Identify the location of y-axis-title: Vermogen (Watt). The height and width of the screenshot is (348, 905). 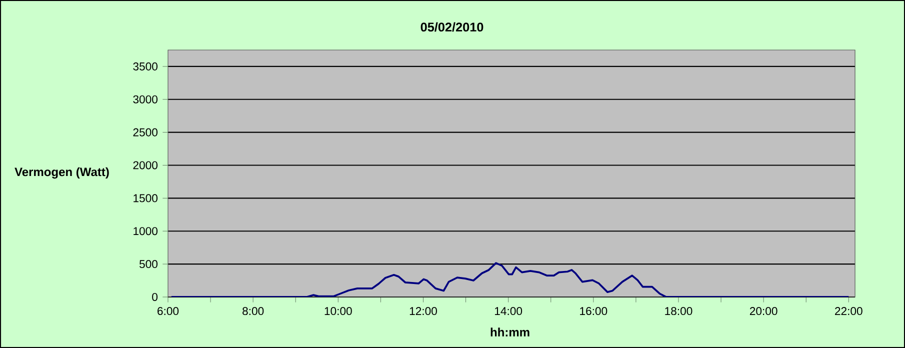
(61, 173).